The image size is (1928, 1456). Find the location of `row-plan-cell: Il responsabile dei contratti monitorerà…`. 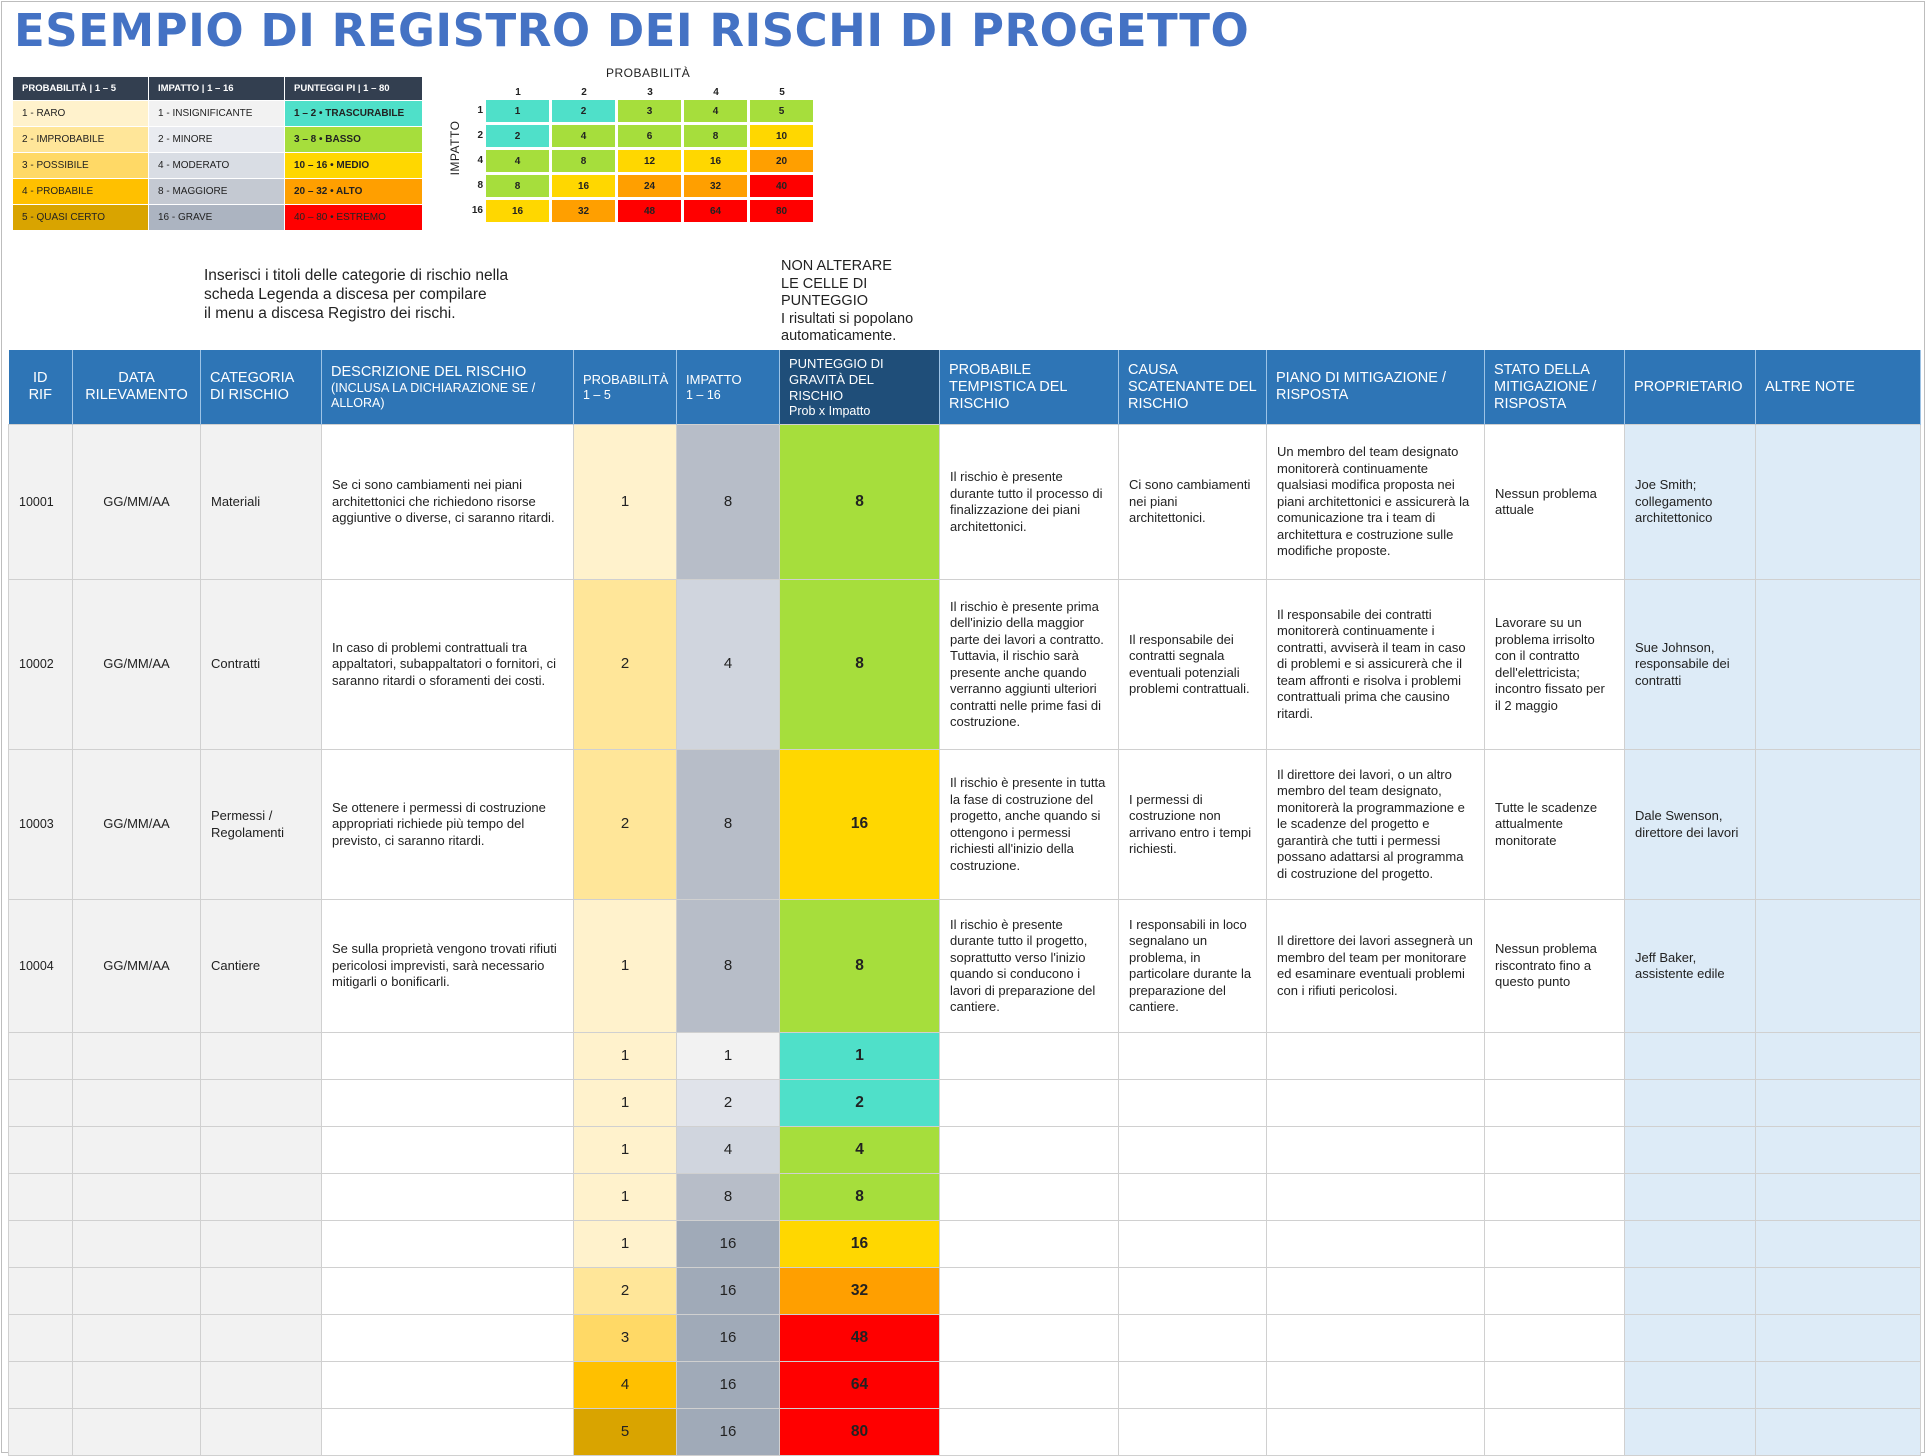

row-plan-cell: Il responsabile dei contratti monitorerà… is located at coordinates (1375, 664).